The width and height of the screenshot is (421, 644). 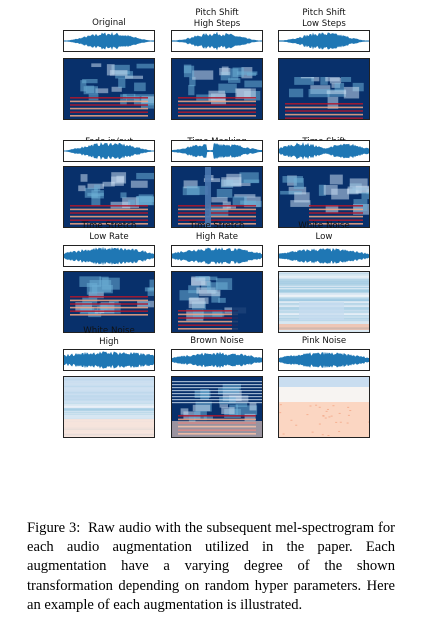 What do you see at coordinates (54, 528) in the screenshot?
I see `caption-label: Figure 3:` at bounding box center [54, 528].